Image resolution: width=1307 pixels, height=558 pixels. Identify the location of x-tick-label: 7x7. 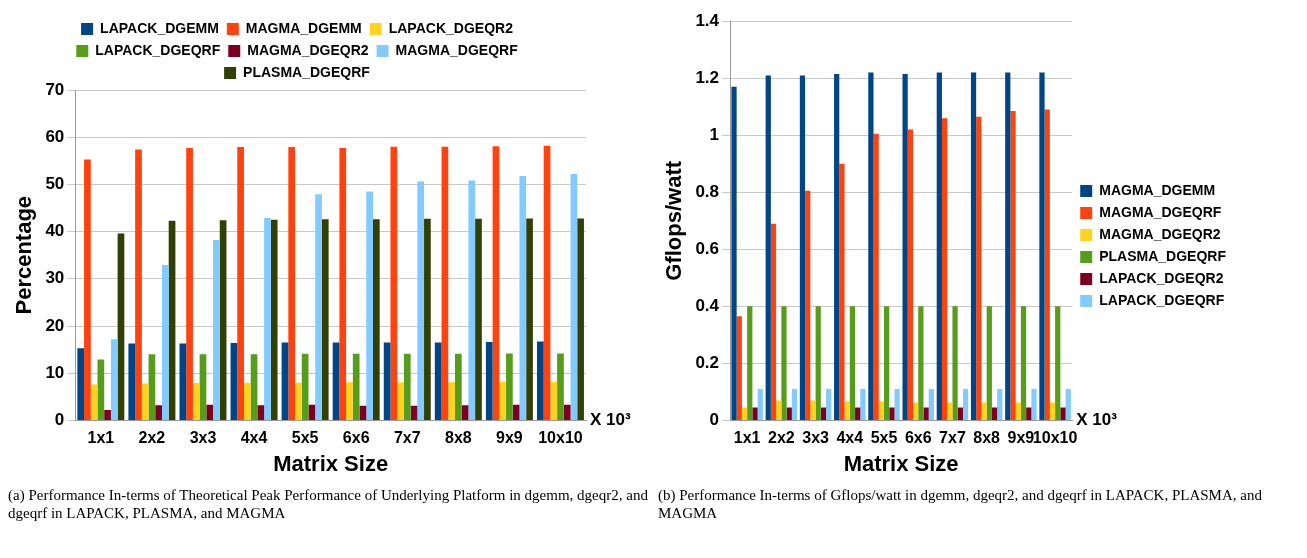
(952, 438).